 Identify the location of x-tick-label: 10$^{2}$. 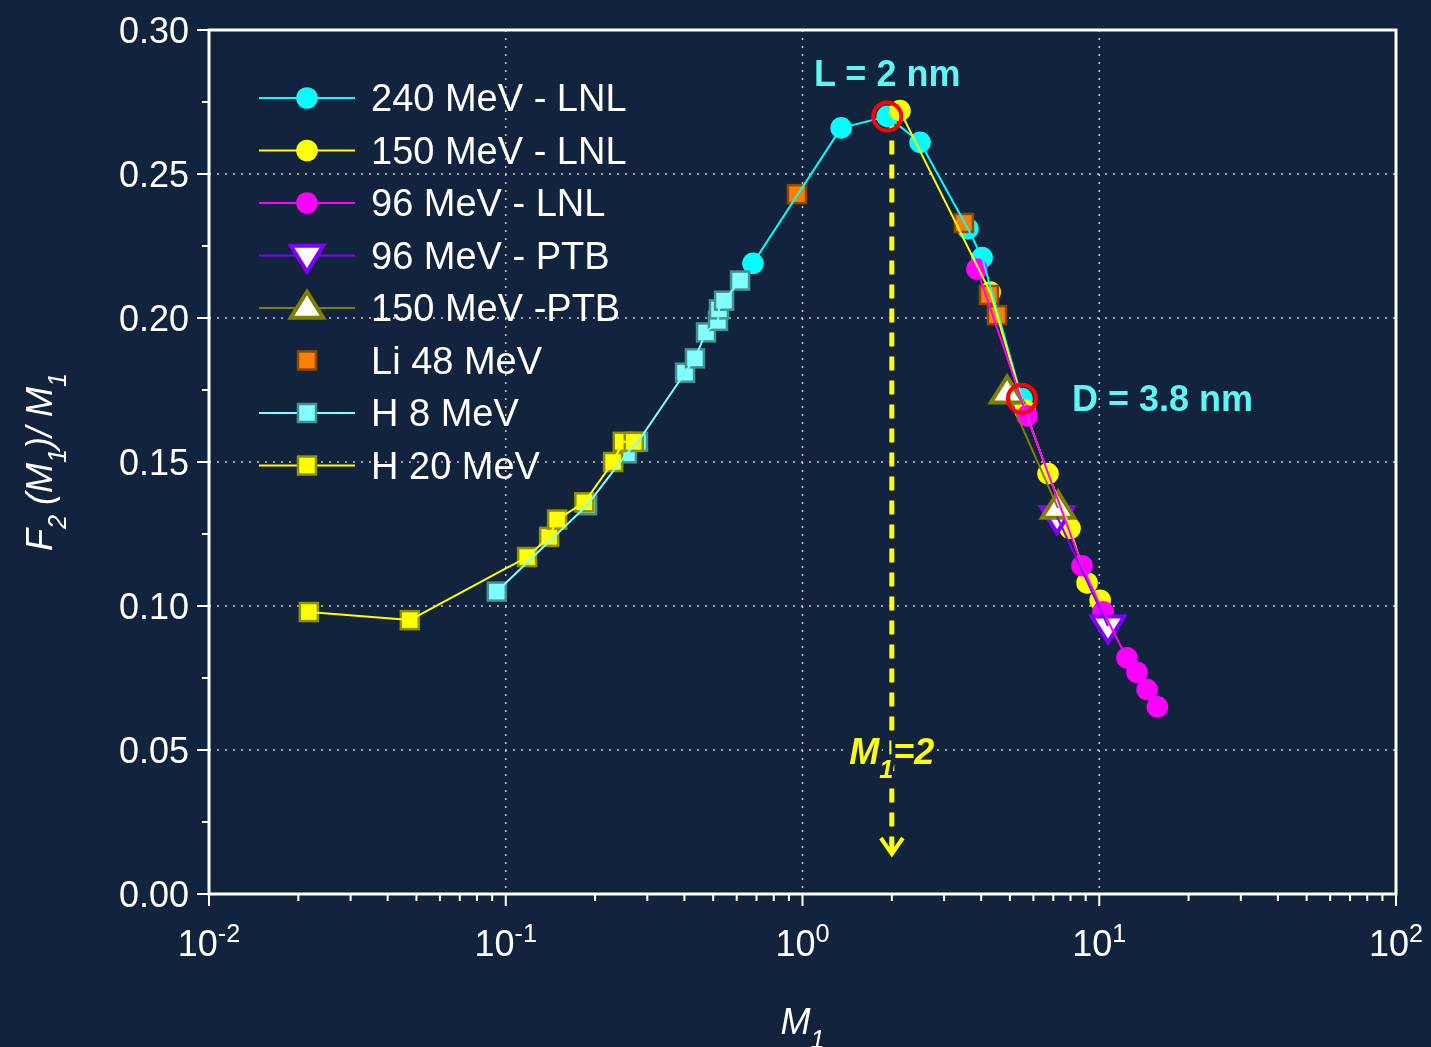
(1396, 941).